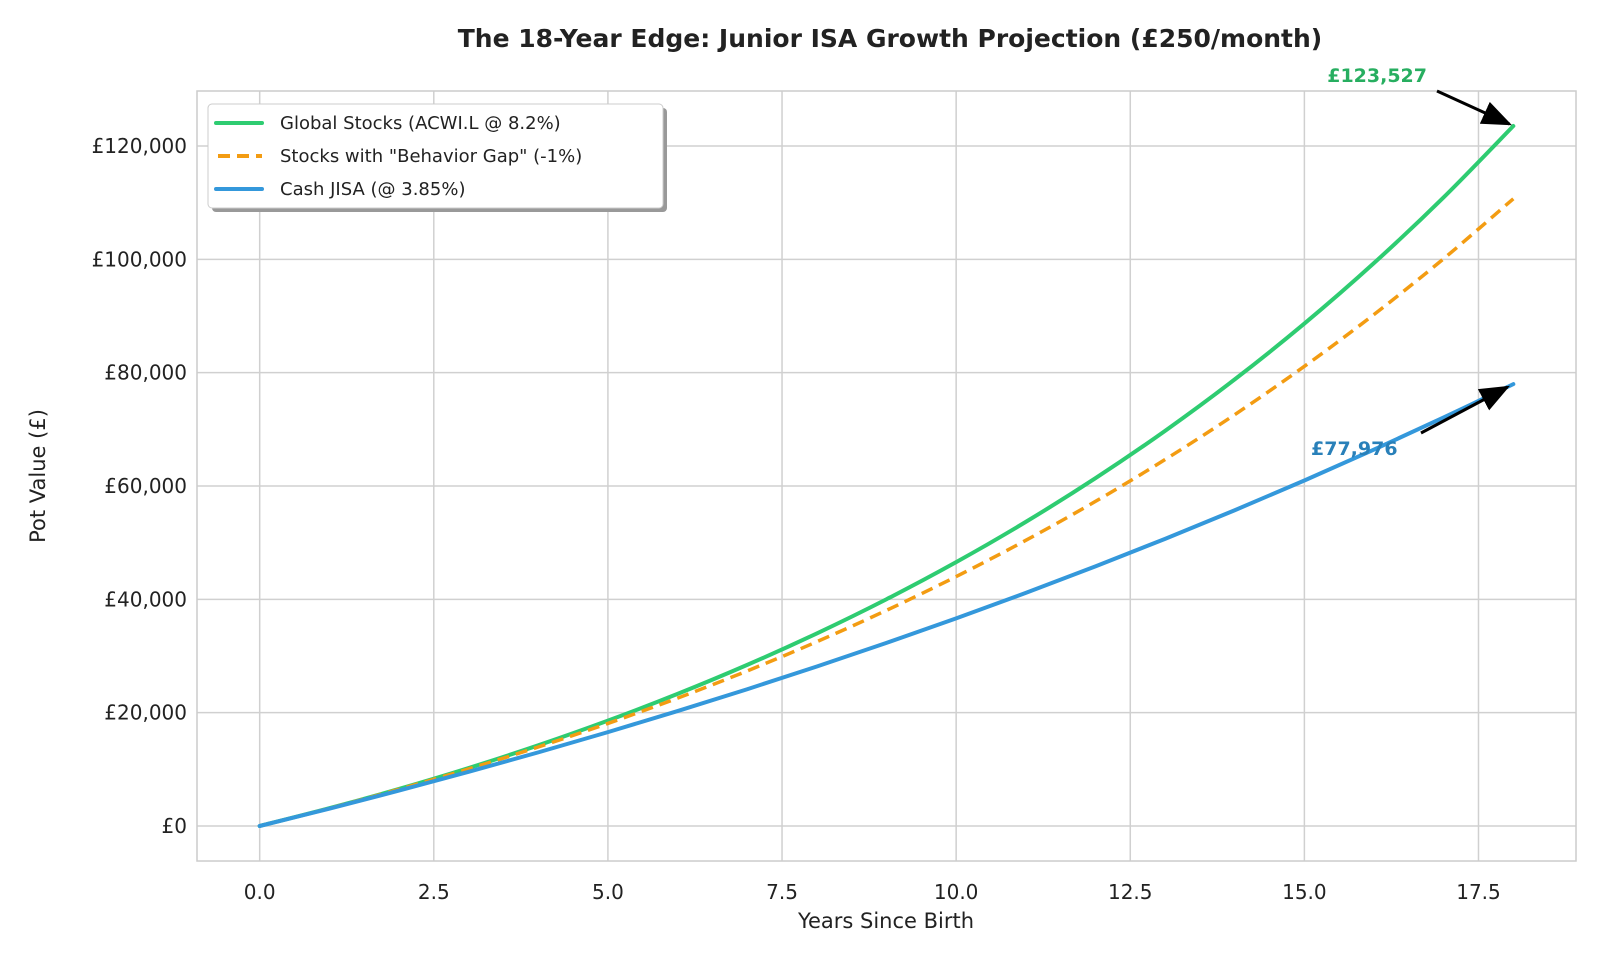  I want to click on y-tick-label: £80,000, so click(145, 373).